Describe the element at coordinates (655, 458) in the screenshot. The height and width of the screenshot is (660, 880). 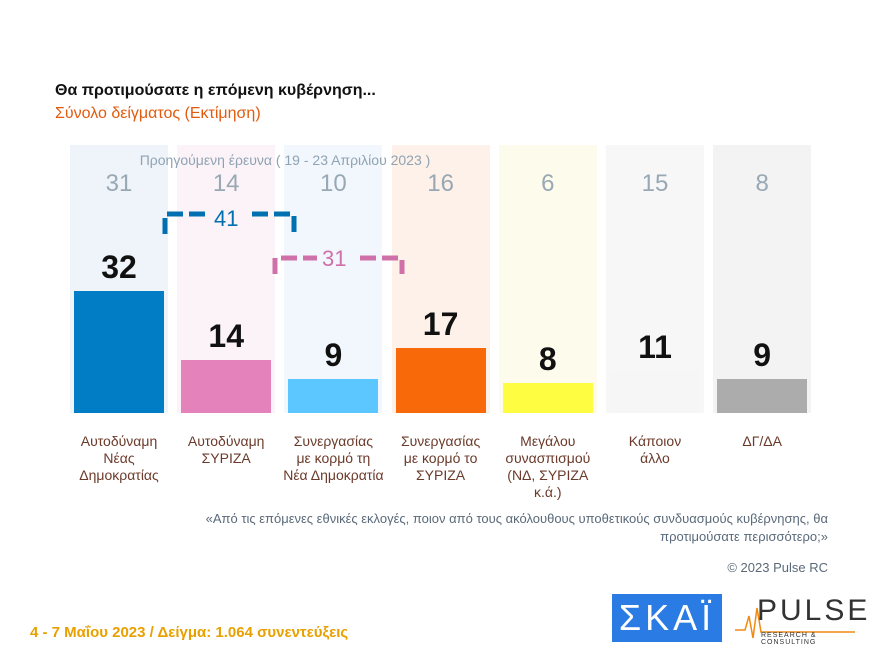
I see `category-label-line: άλλο` at that location.